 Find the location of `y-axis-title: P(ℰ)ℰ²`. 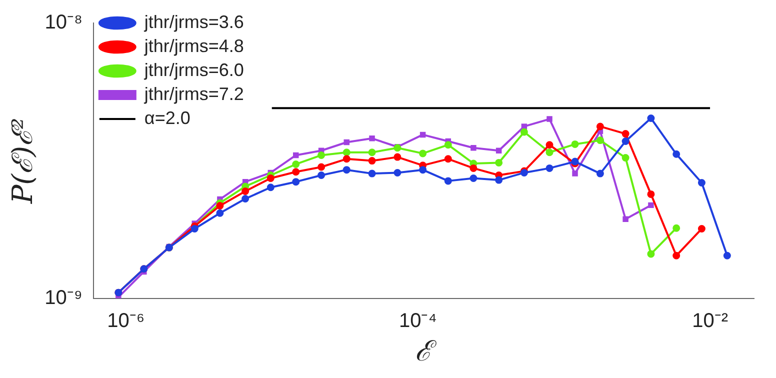

y-axis-title: P(ℰ)ℰ² is located at coordinates (23, 161).